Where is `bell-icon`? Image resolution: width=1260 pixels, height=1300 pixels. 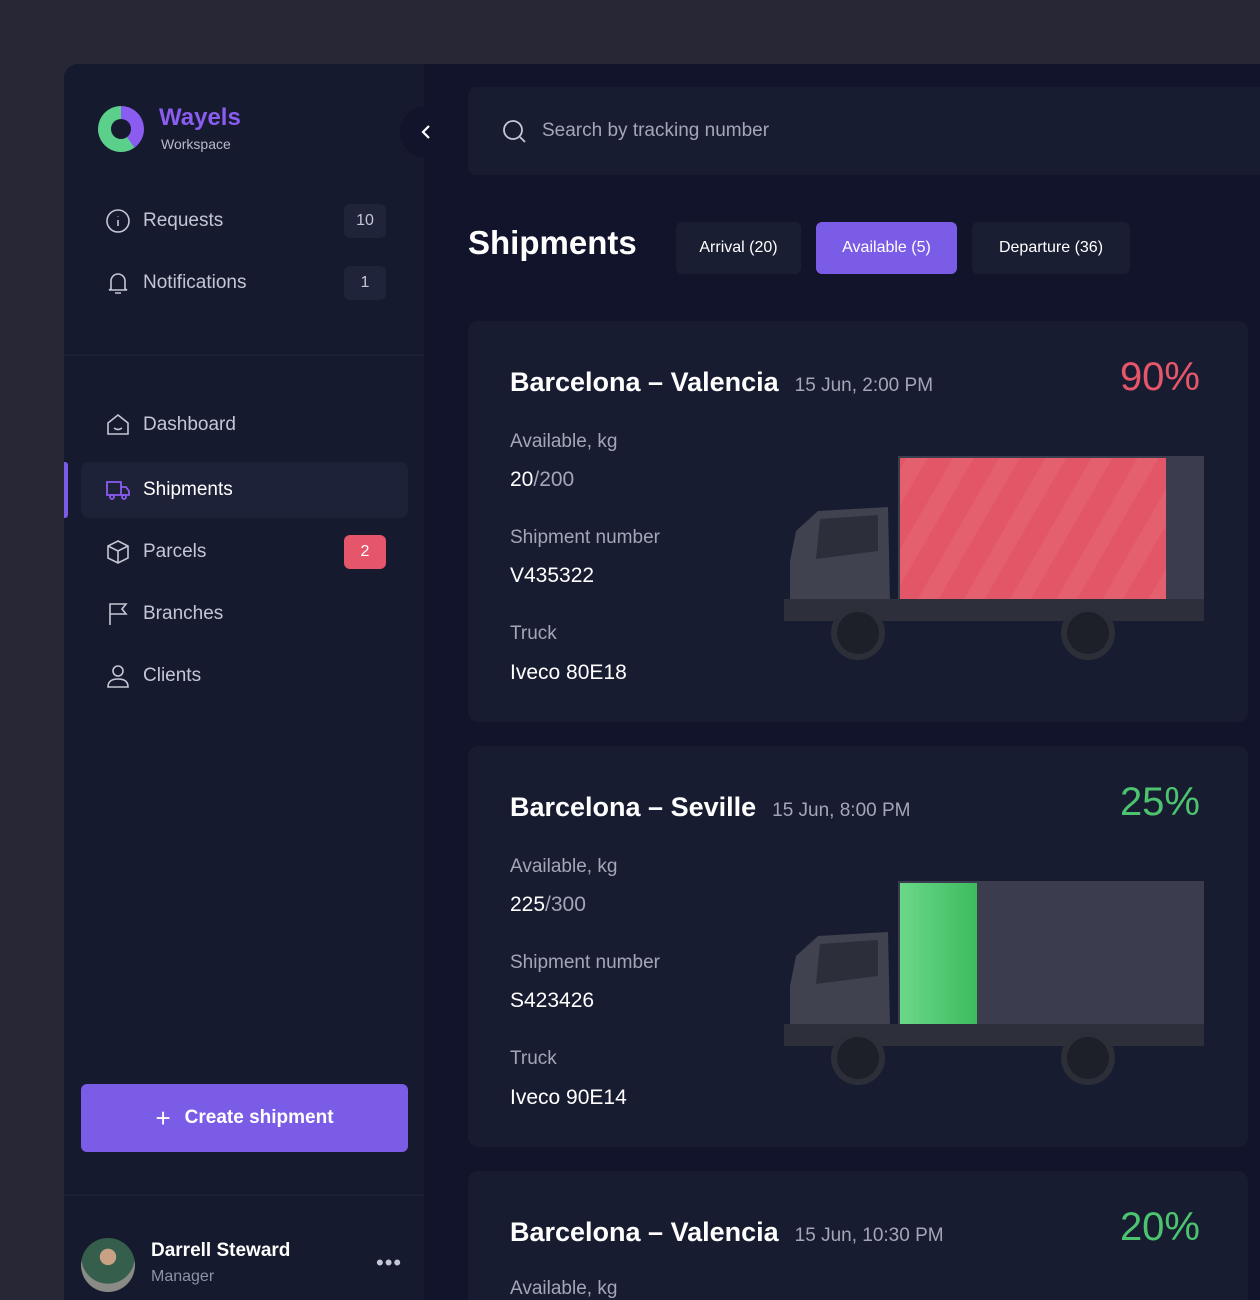 bell-icon is located at coordinates (118, 283).